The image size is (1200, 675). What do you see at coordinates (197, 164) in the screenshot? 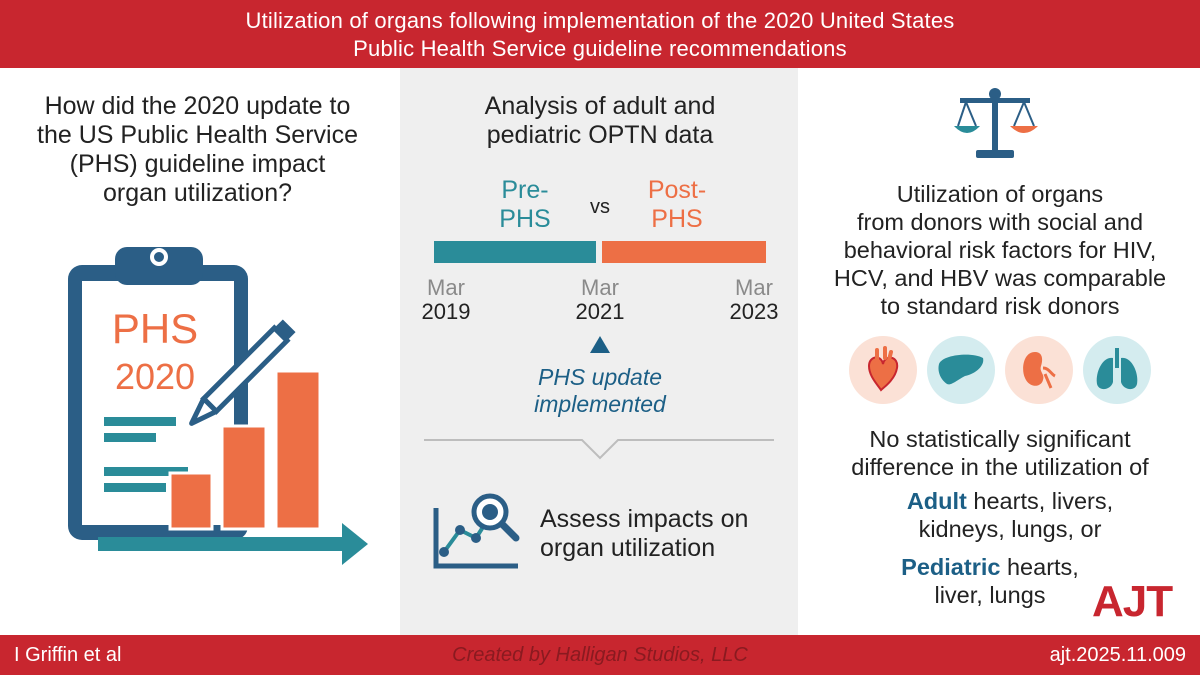
I see `question-line: (PHS) guideline impact` at bounding box center [197, 164].